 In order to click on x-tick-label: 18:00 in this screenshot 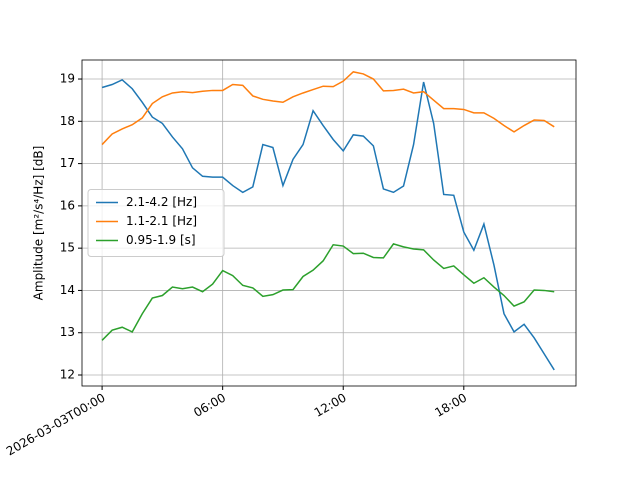, I will do `click(450, 404)`.